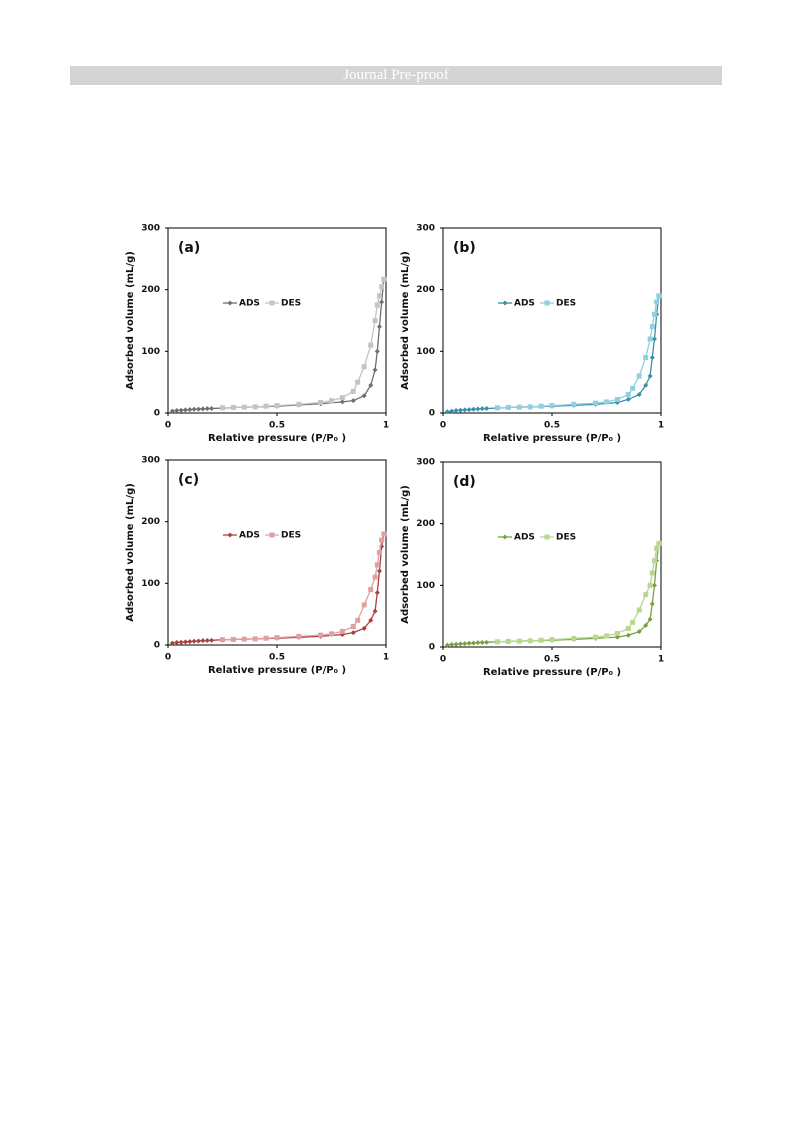 The image size is (793, 1123). Describe the element at coordinates (277, 320) in the screenshot. I see `plot-frame` at that location.